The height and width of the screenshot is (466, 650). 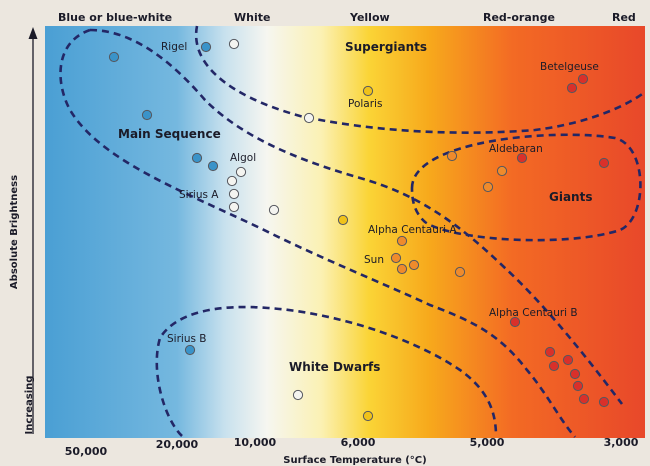 What do you see at coordinates (526, 187) in the screenshot?
I see `giants-boundary` at bounding box center [526, 187].